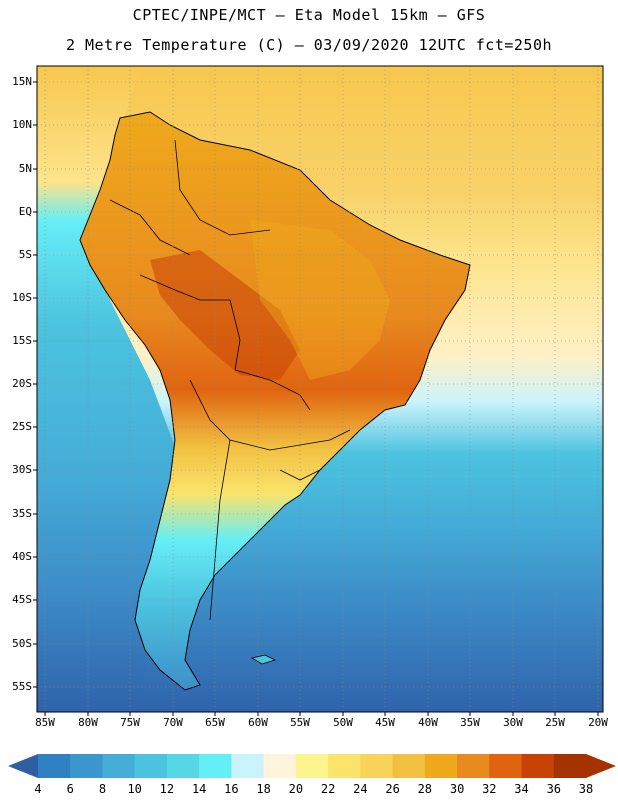 The width and height of the screenshot is (618, 800). I want to click on lat-label: 40S, so click(22, 556).